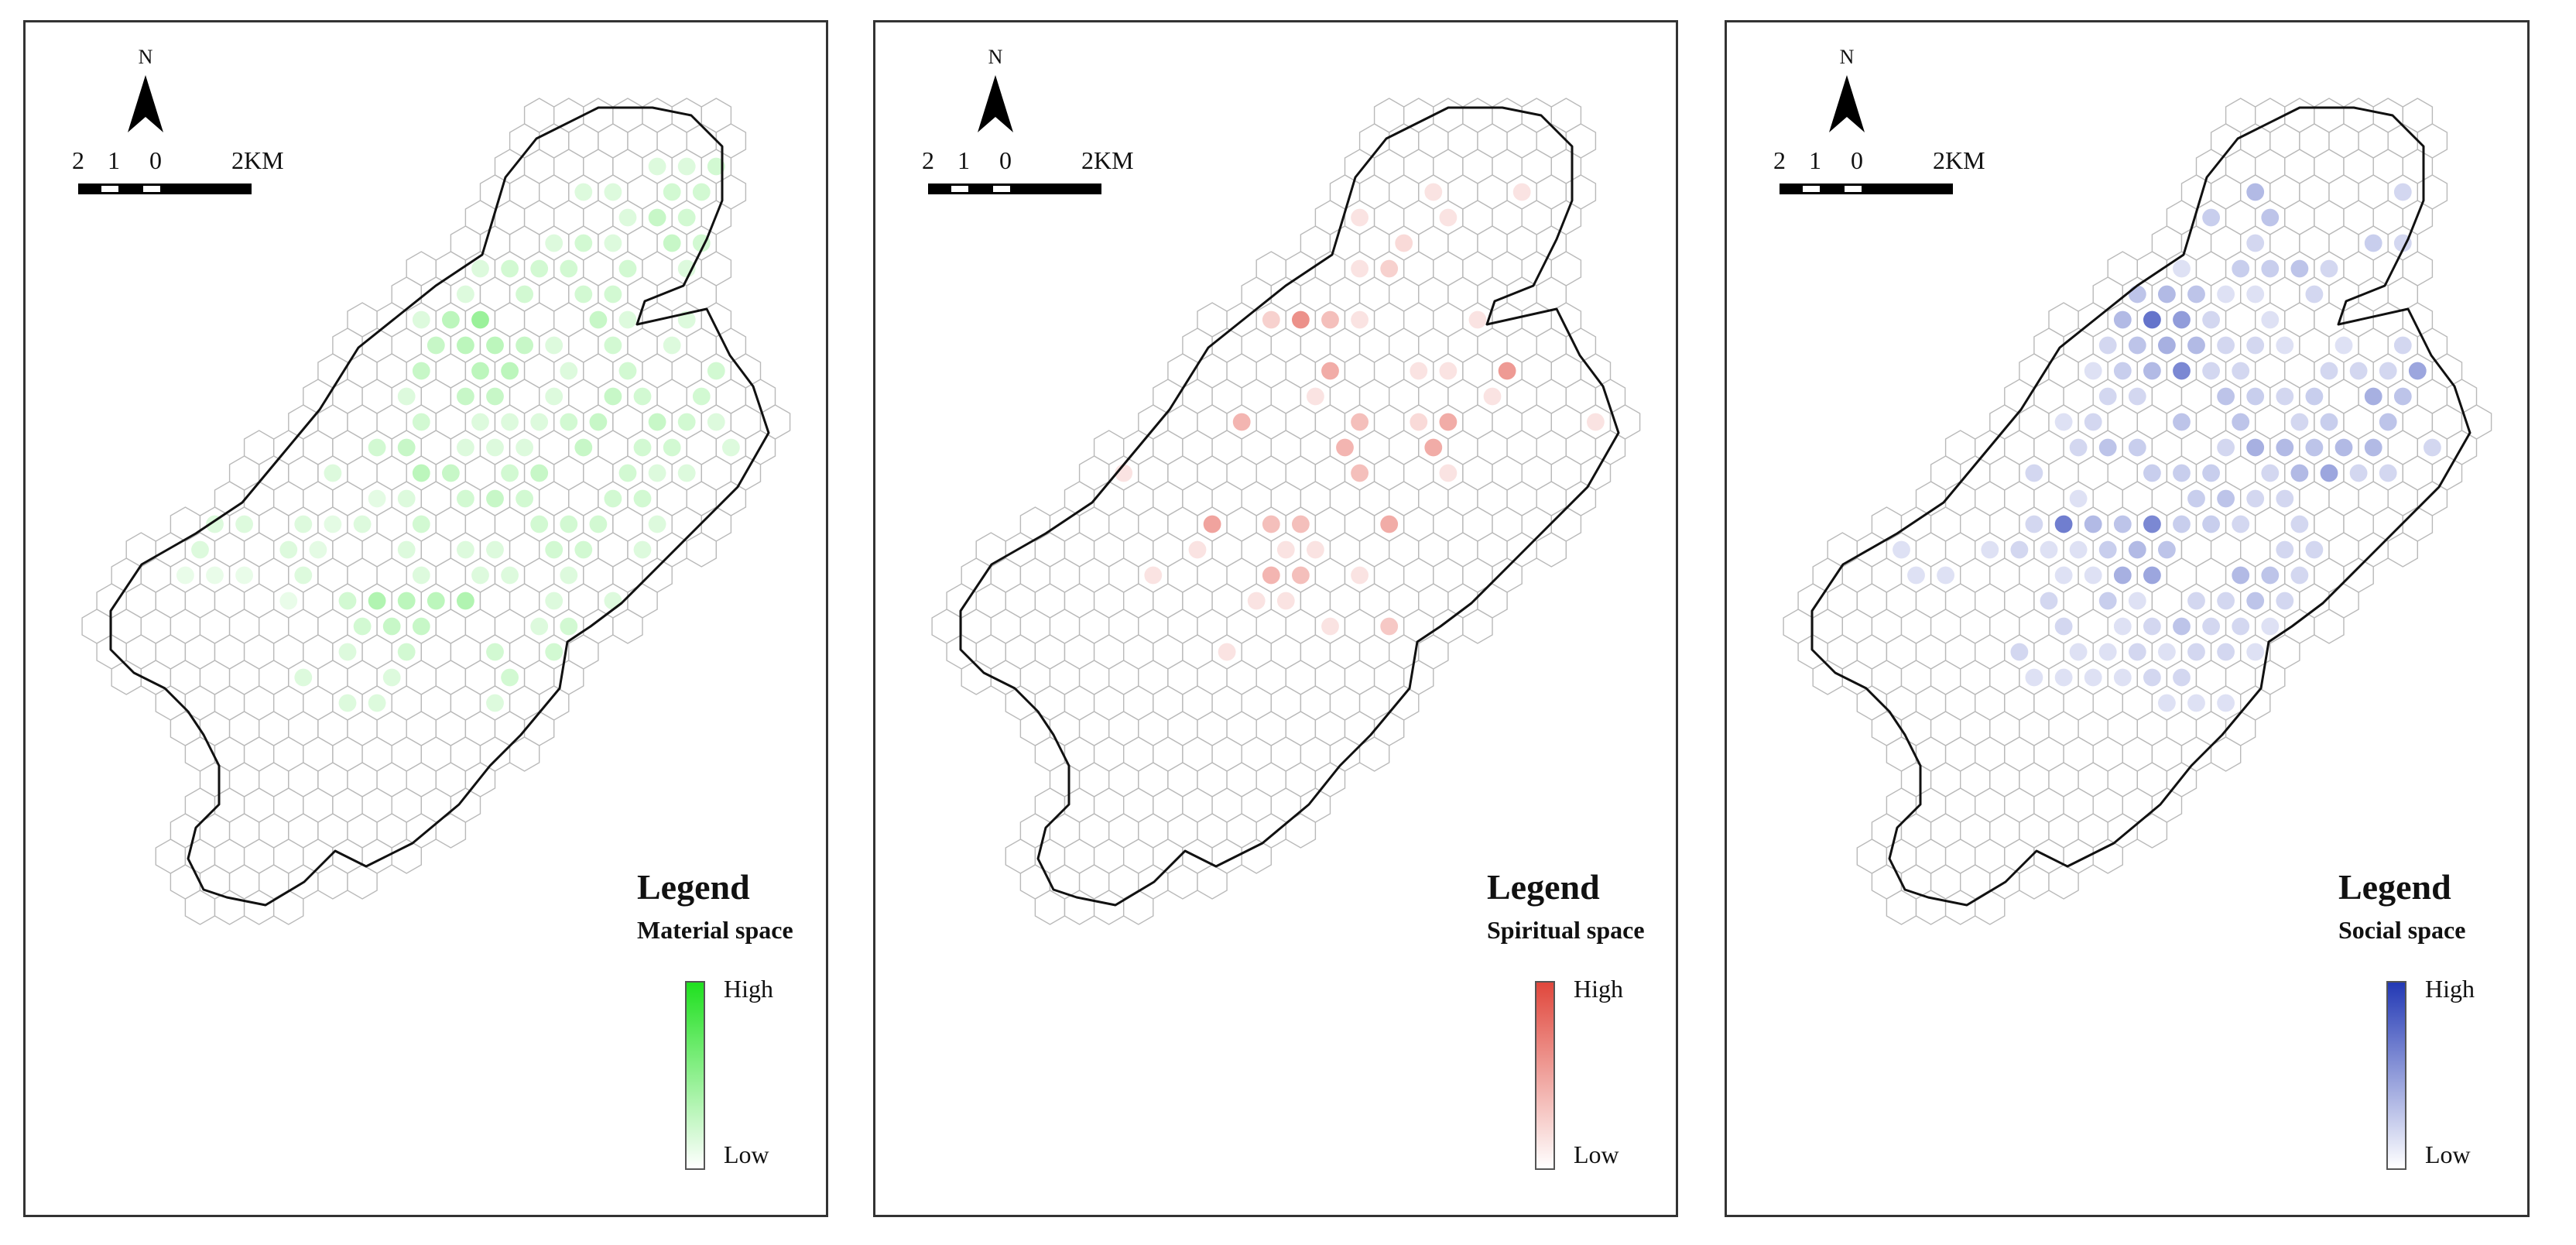 This screenshot has width=2576, height=1245. What do you see at coordinates (1545, 1075) in the screenshot?
I see `legend-color-ramp` at bounding box center [1545, 1075].